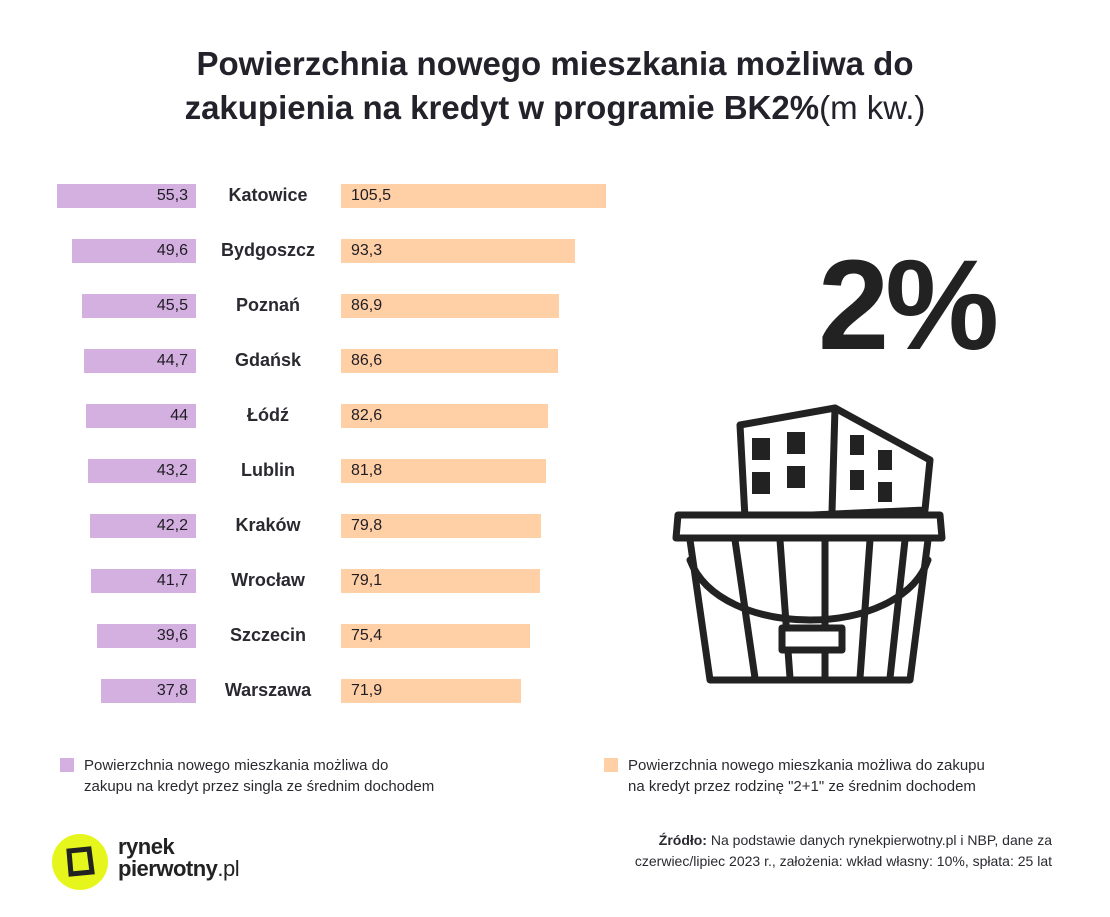 The image size is (1110, 917). Describe the element at coordinates (367, 690) in the screenshot. I see `bar-family-label: 71,9` at that location.